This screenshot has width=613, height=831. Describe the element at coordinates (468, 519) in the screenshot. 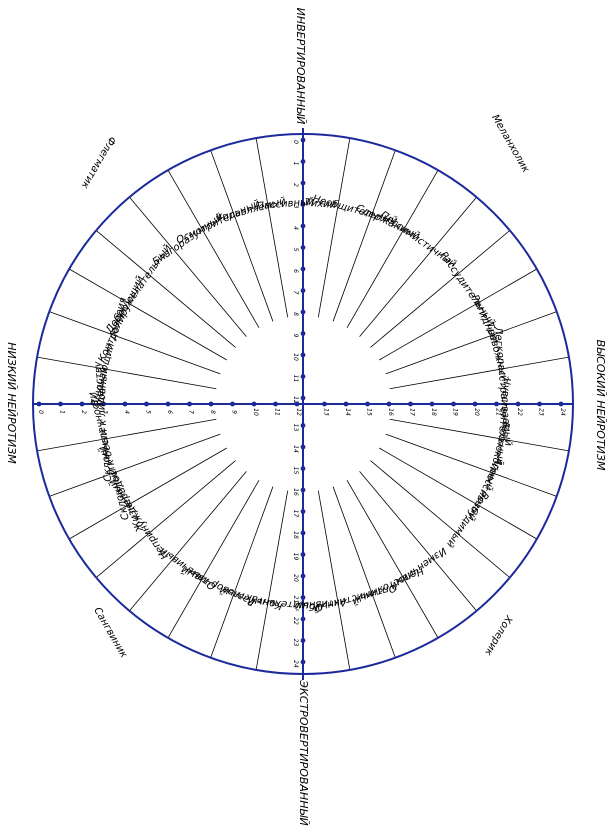

I see `trait-label: Возбудимый` at that location.